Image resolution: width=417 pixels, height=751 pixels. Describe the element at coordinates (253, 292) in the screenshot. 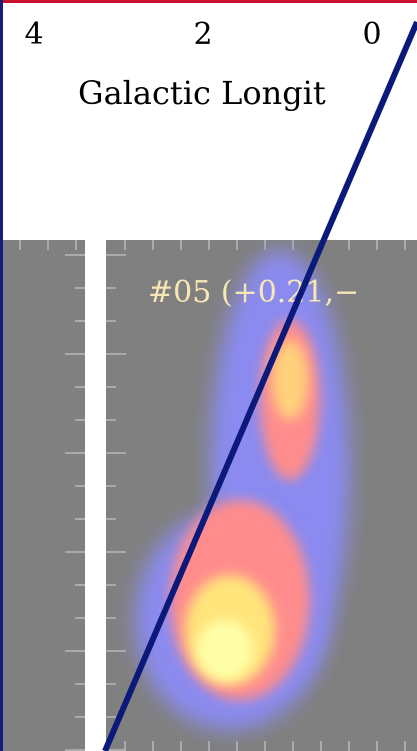

I see `panel-label: #05 (+0.21,−` at that location.